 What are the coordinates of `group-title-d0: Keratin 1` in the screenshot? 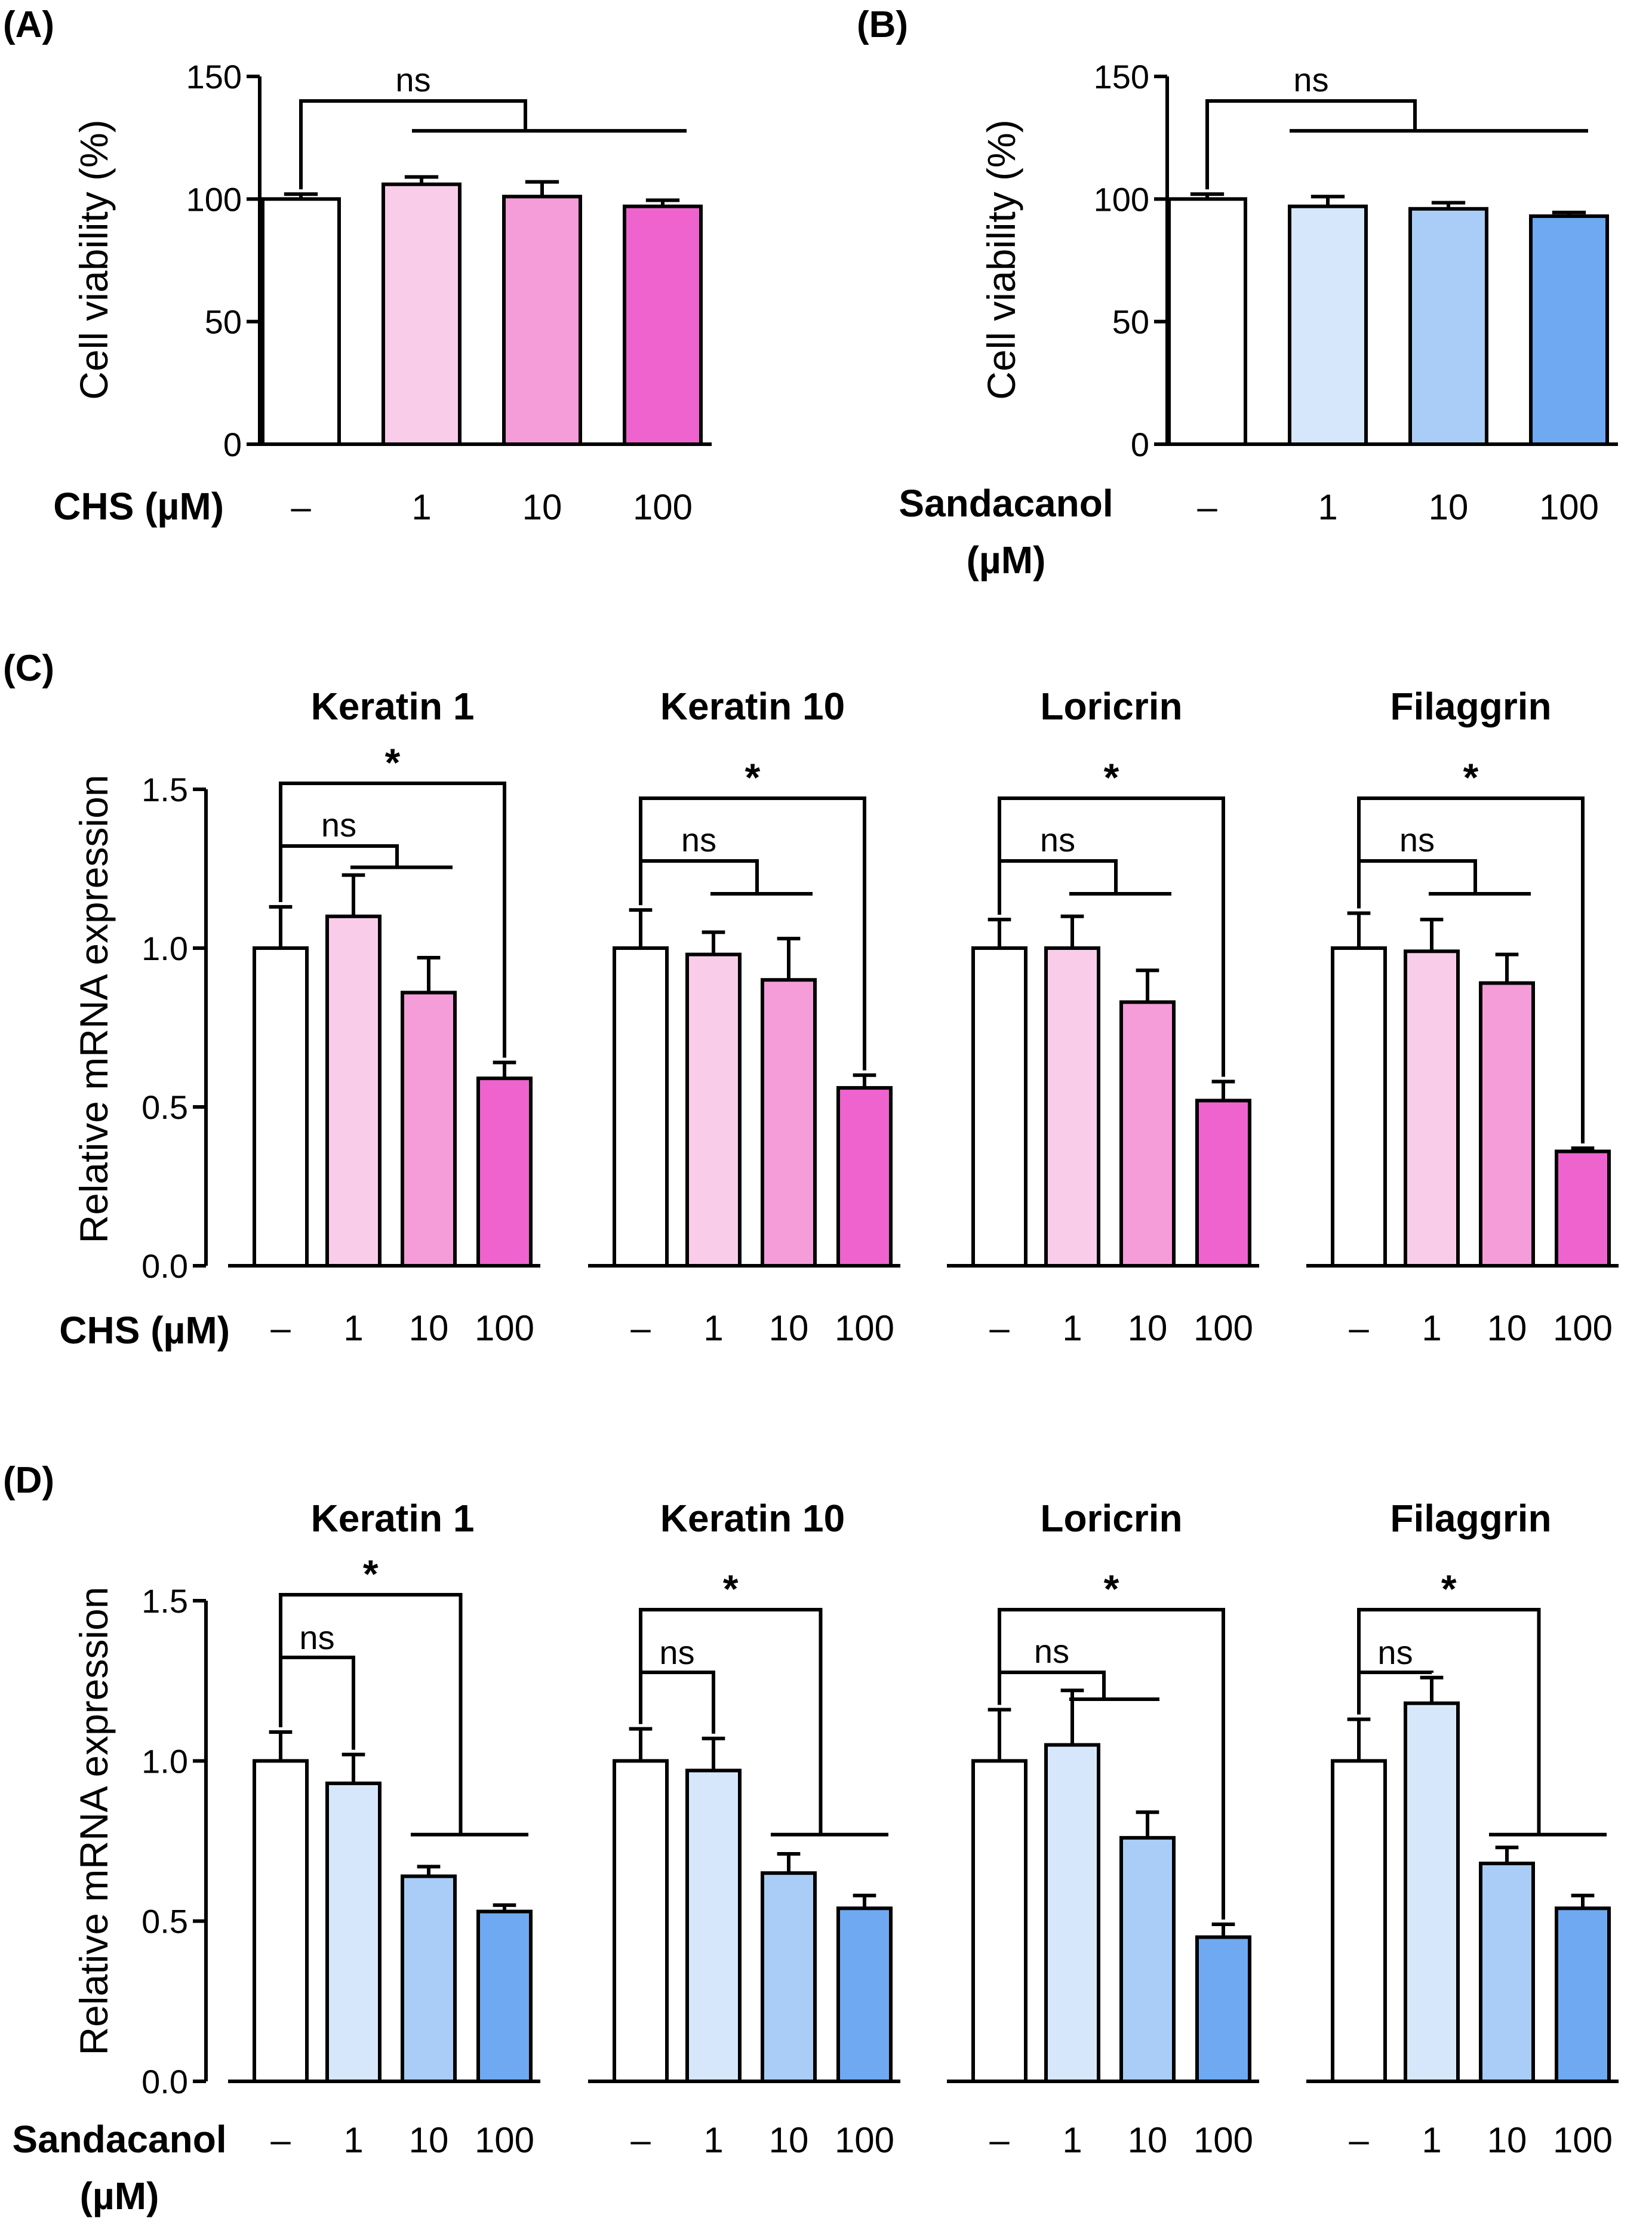 It's located at (393, 1518).